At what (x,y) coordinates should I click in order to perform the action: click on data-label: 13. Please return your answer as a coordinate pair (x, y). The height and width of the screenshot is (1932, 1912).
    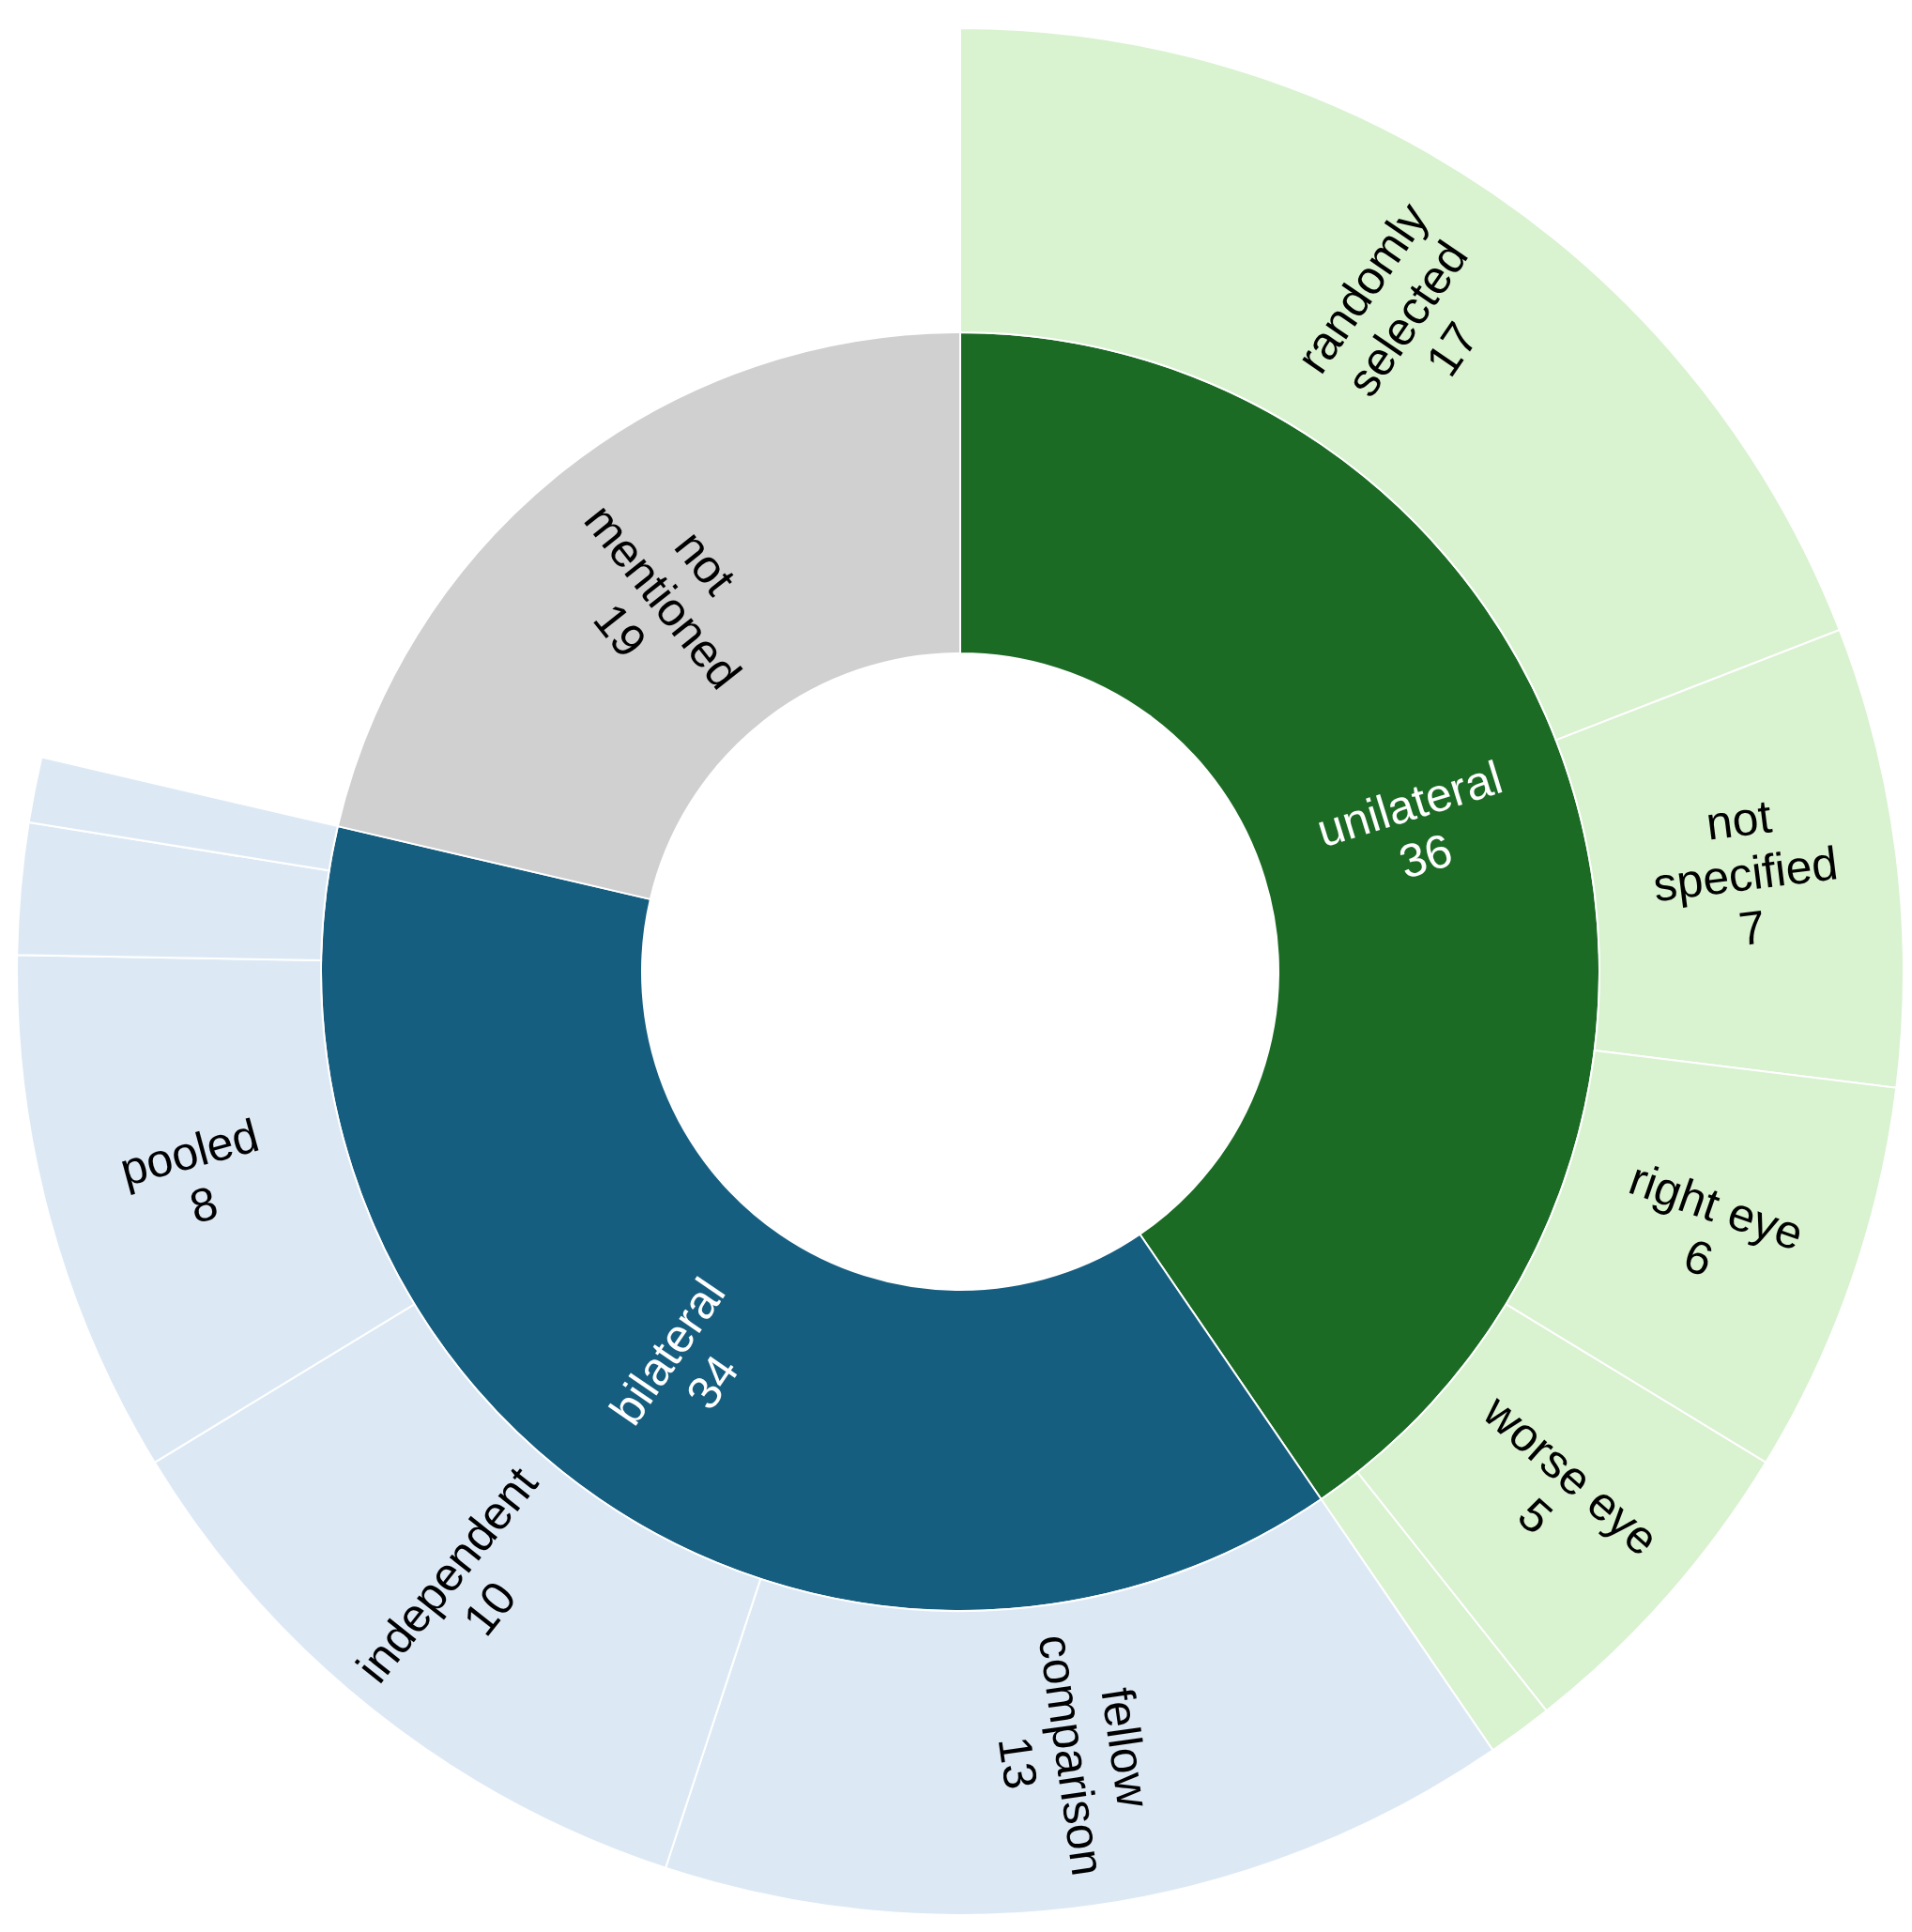
    Looking at the image, I should click on (1017, 1763).